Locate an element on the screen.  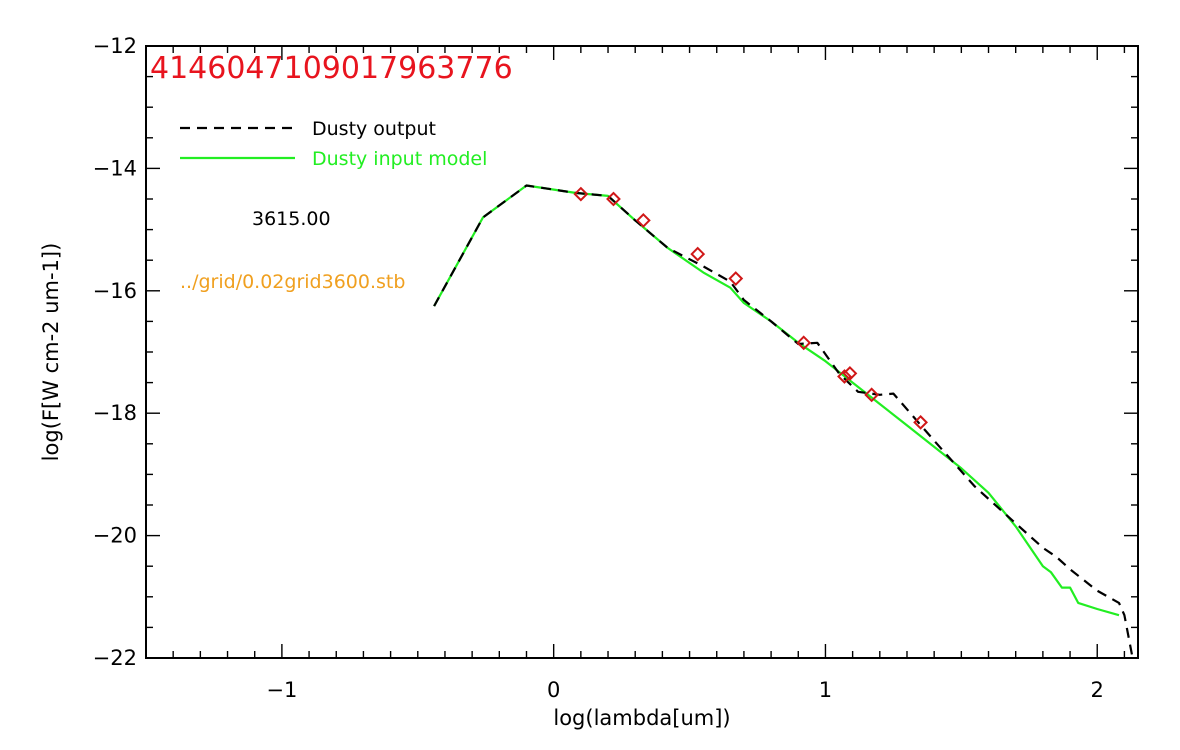
x-tick-label: 2 is located at coordinates (1097, 690).